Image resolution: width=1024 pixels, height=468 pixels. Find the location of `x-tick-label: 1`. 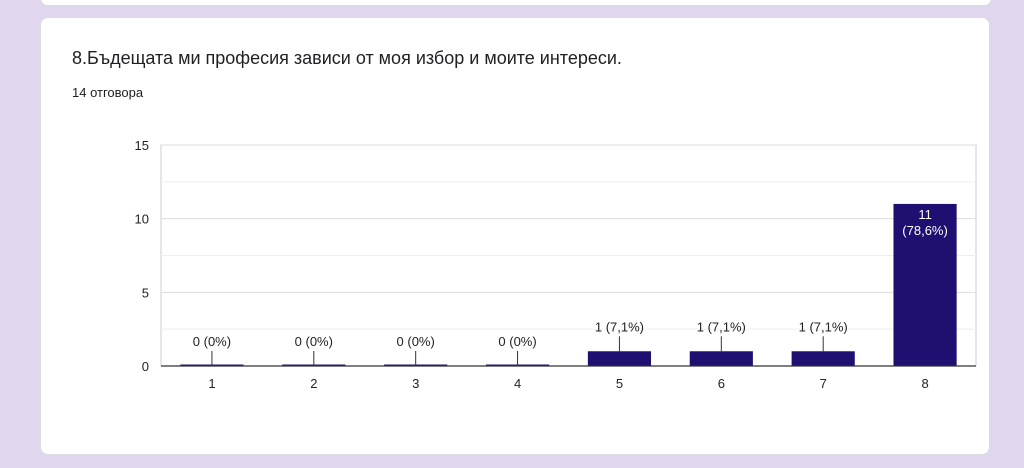

x-tick-label: 1 is located at coordinates (211, 383).